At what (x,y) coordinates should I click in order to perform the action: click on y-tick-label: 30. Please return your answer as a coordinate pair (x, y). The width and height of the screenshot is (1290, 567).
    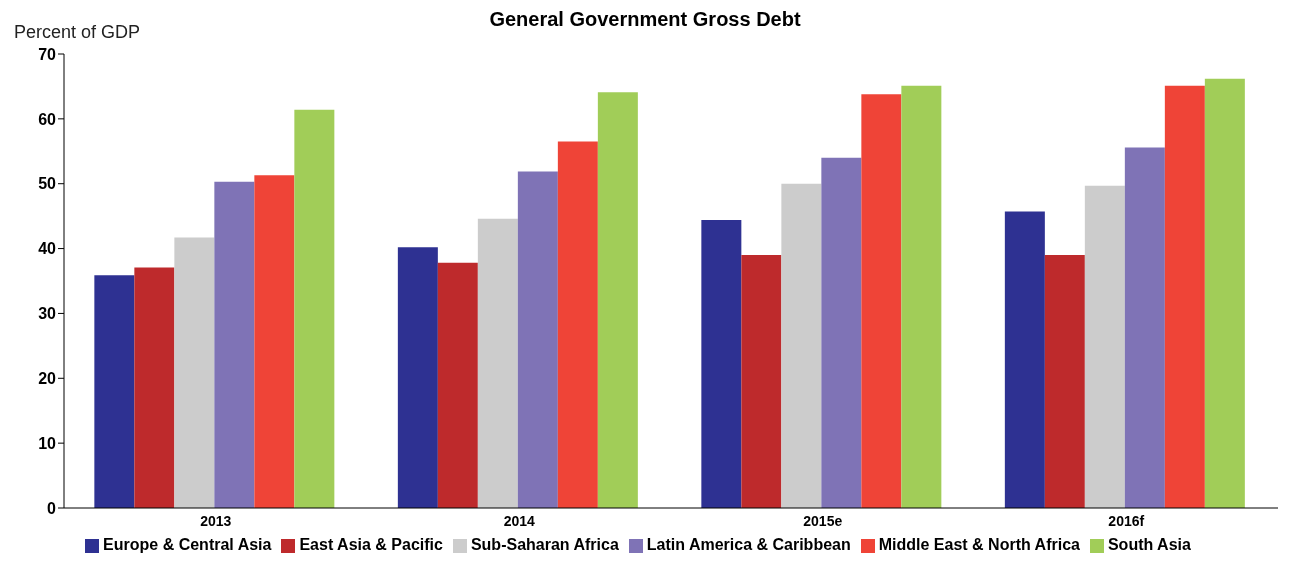
    Looking at the image, I should click on (47, 314).